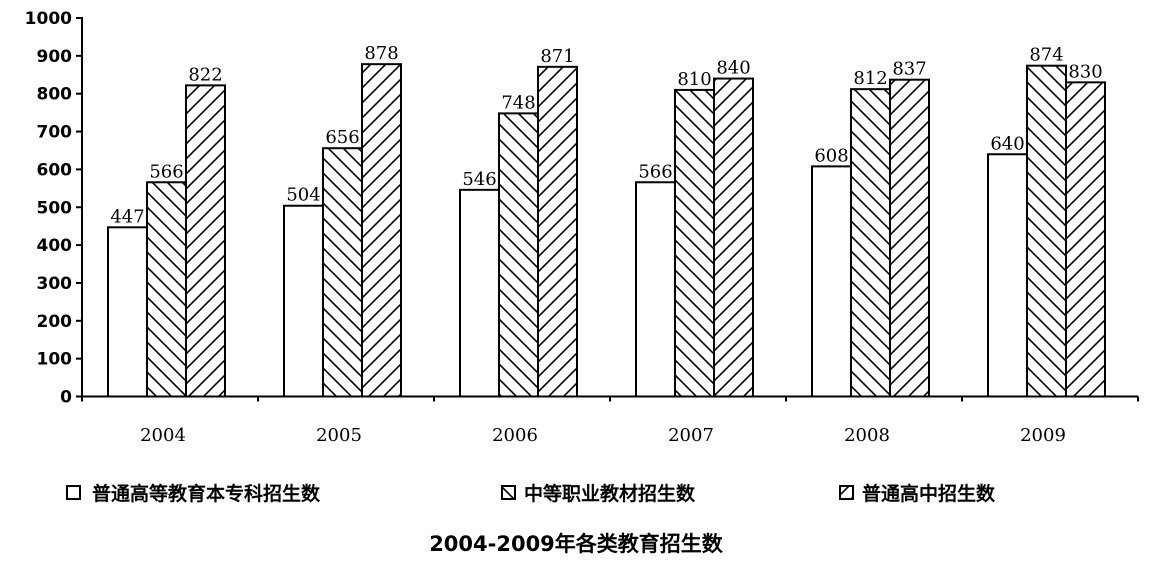 This screenshot has height=565, width=1152. Describe the element at coordinates (55, 284) in the screenshot. I see `y-tick-label: 300` at that location.